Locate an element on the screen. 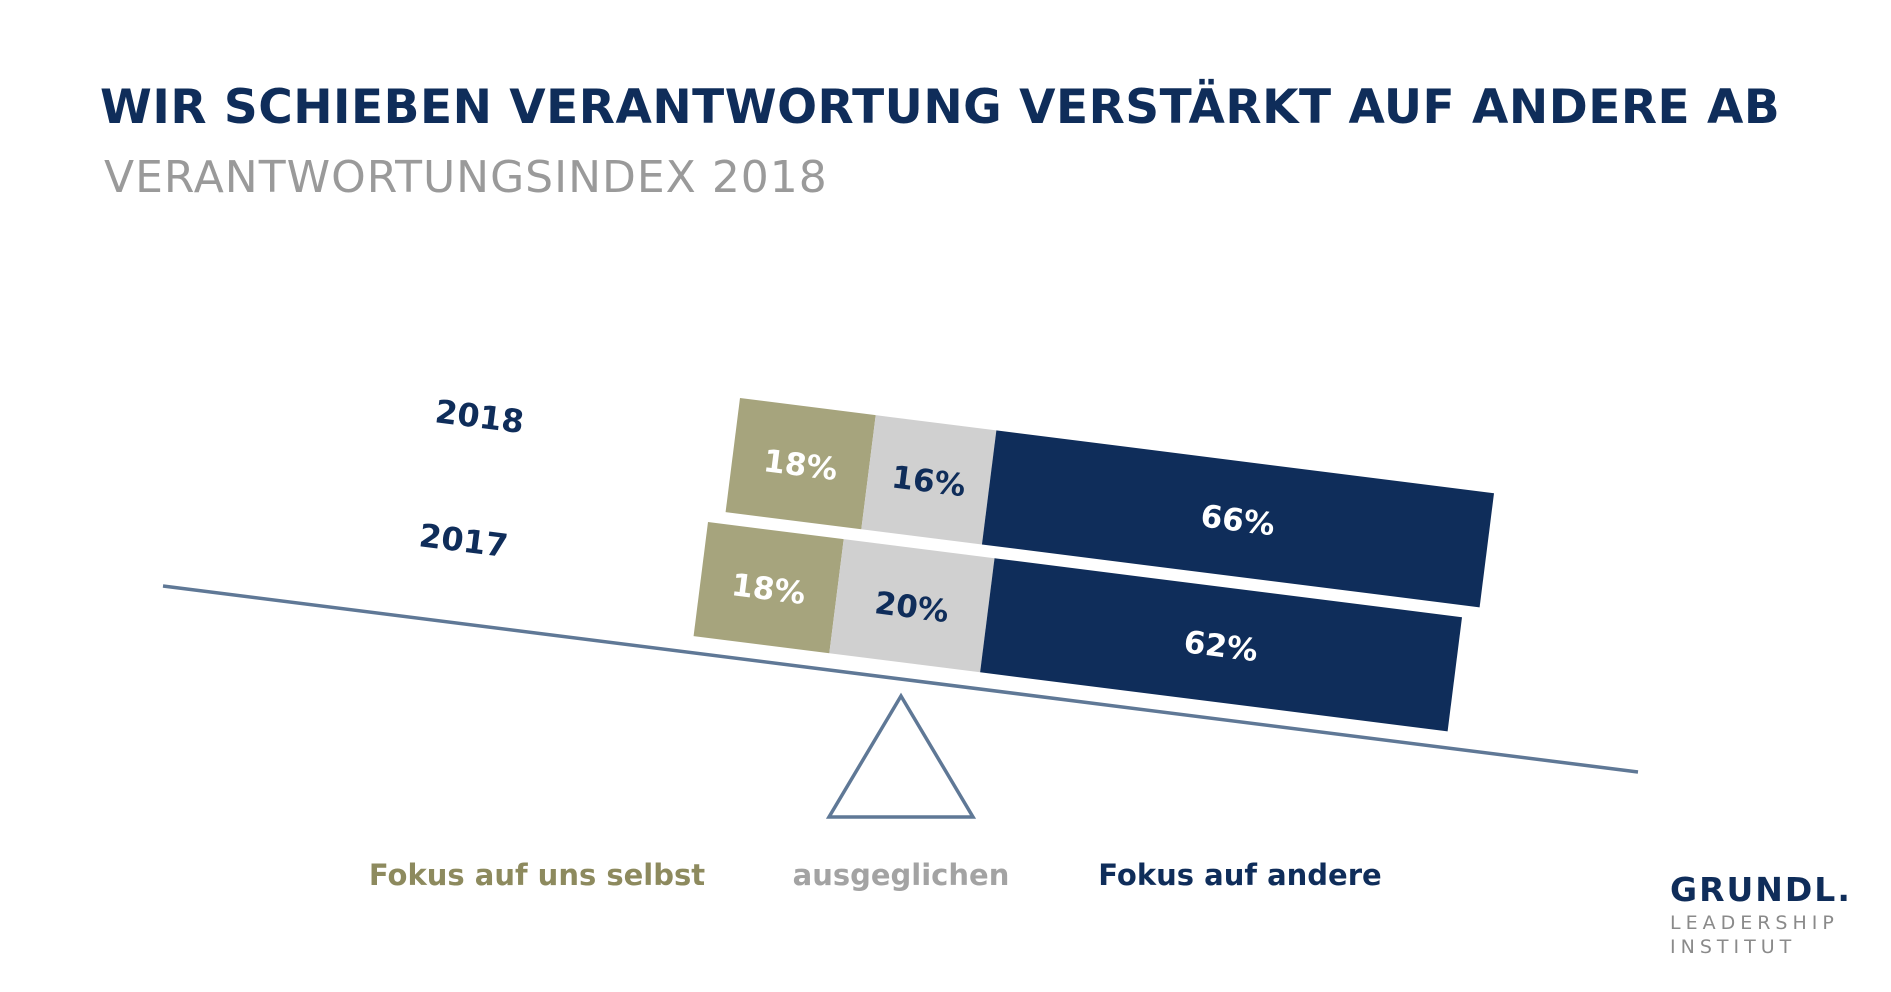 The width and height of the screenshot is (1891, 992). logo-subline-1: LEADERSHIP is located at coordinates (1754, 923).